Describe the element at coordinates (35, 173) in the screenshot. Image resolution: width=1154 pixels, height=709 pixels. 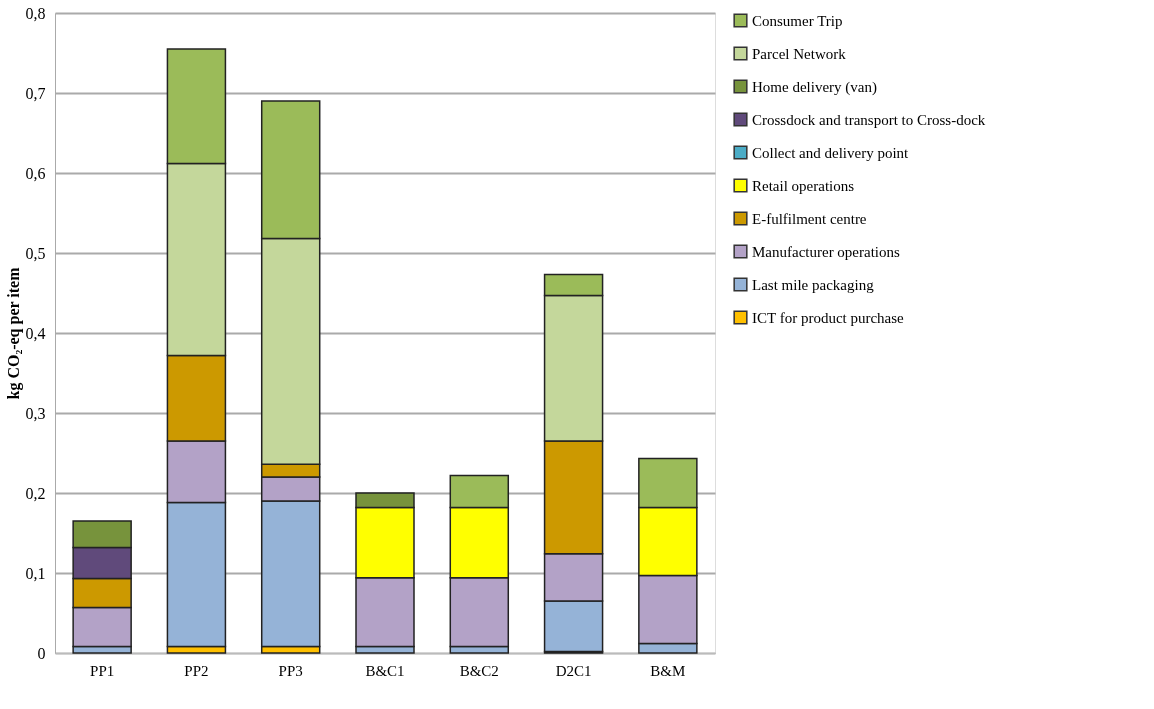
I see `y-tick-label: 0,6` at that location.